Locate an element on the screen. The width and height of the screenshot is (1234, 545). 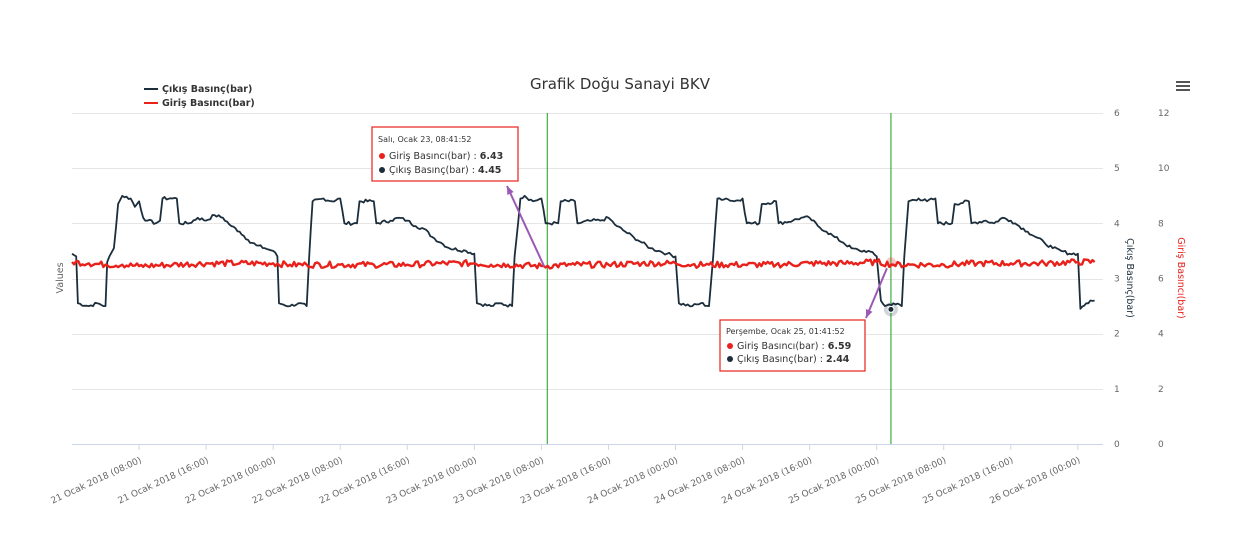
chart-title: Grafik Doğu Sanayi BKV is located at coordinates (620, 84).